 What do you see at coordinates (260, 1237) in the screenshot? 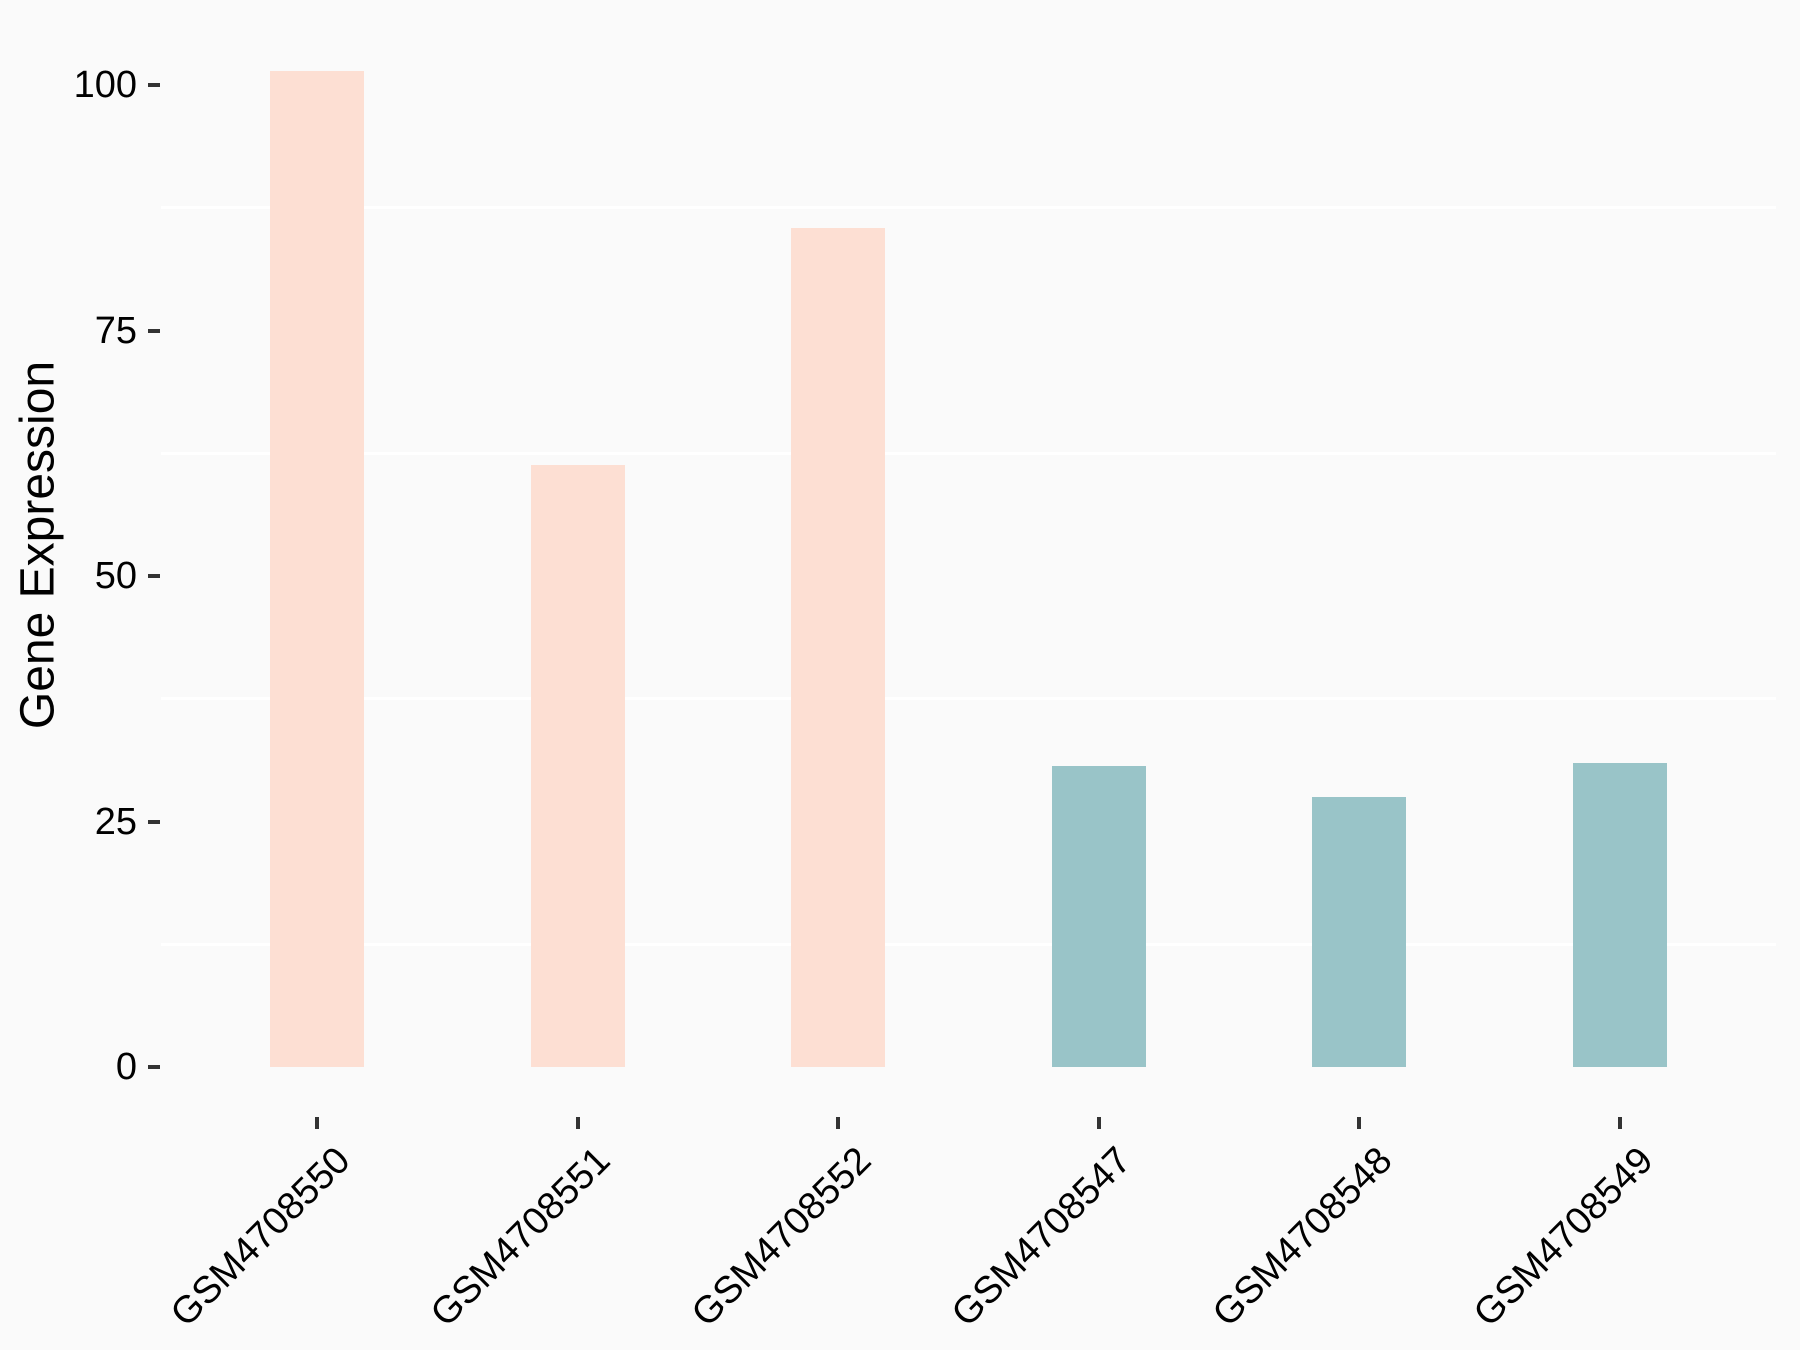
I see `x-tick-label: GSM4708550` at bounding box center [260, 1237].